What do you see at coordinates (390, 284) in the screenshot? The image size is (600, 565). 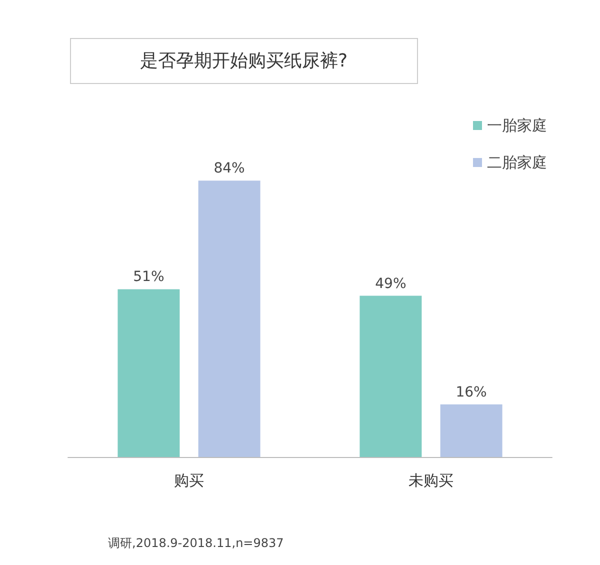 I see `data-label: 49%` at bounding box center [390, 284].